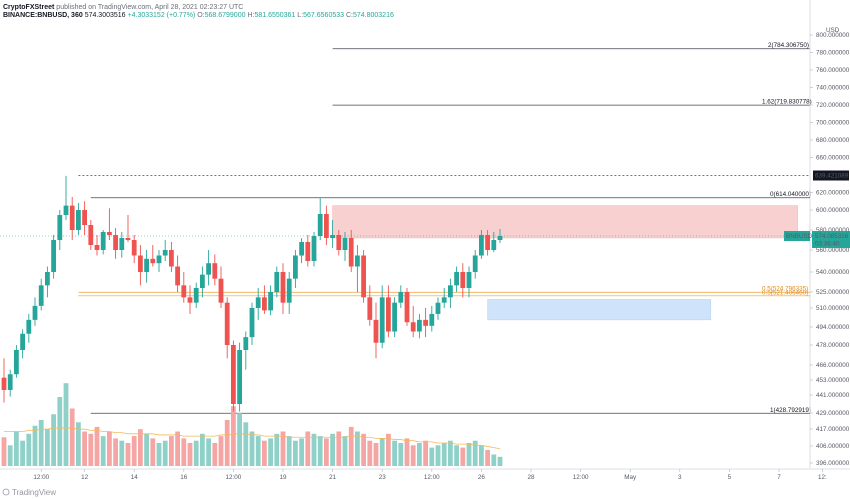  What do you see at coordinates (283, 477) in the screenshot?
I see `time-tick-label: 19` at bounding box center [283, 477].